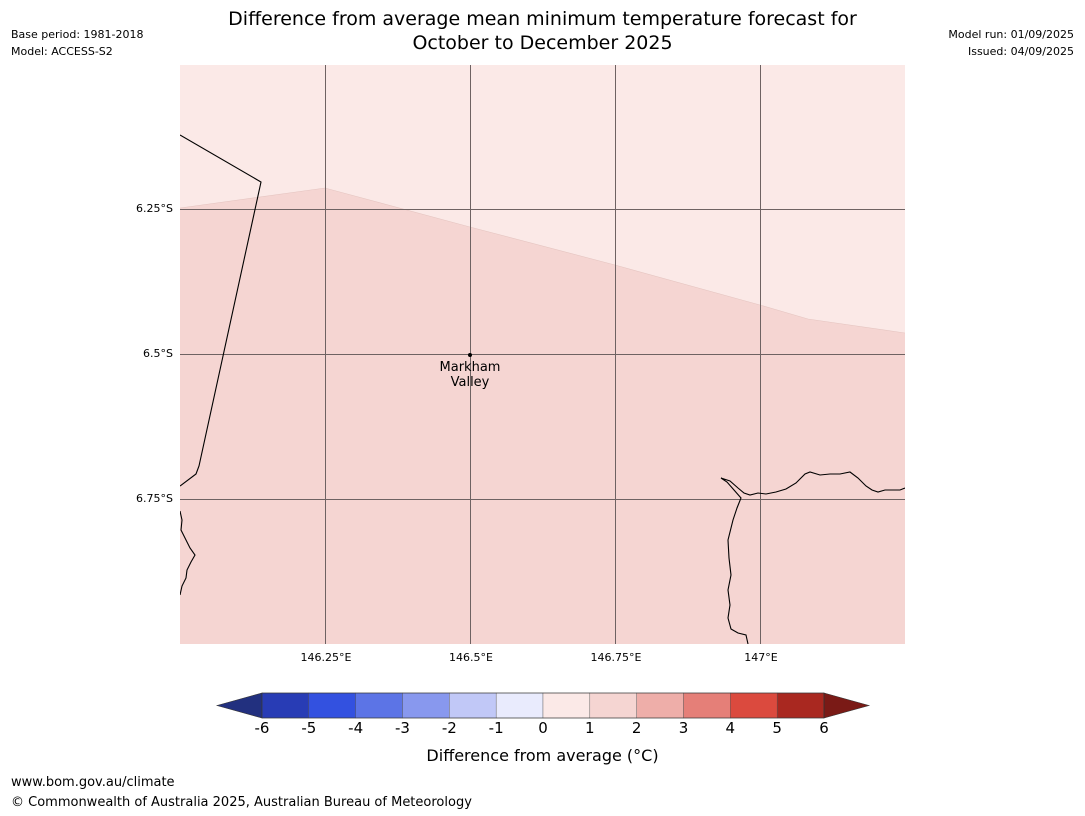  Describe the element at coordinates (543, 728) in the screenshot. I see `colorbar-tick-label: 0` at that location.